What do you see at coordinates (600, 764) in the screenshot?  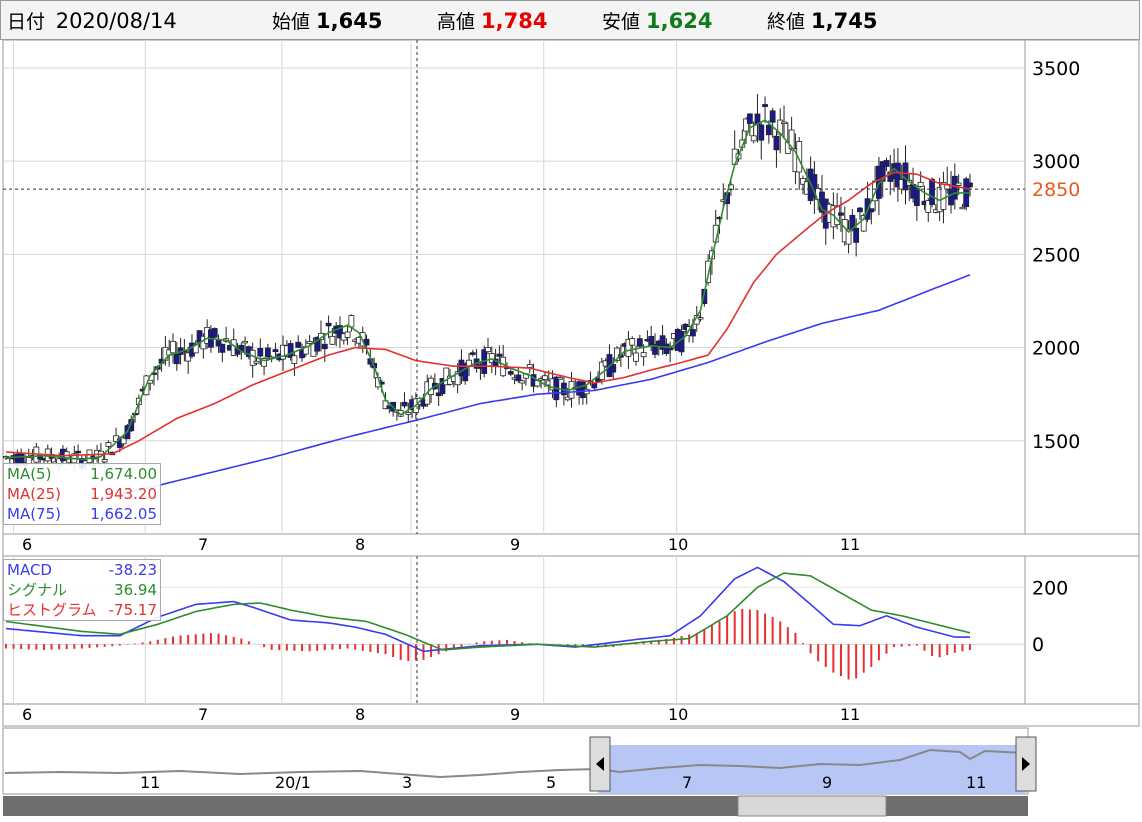 I see `navigator-left-handle` at bounding box center [600, 764].